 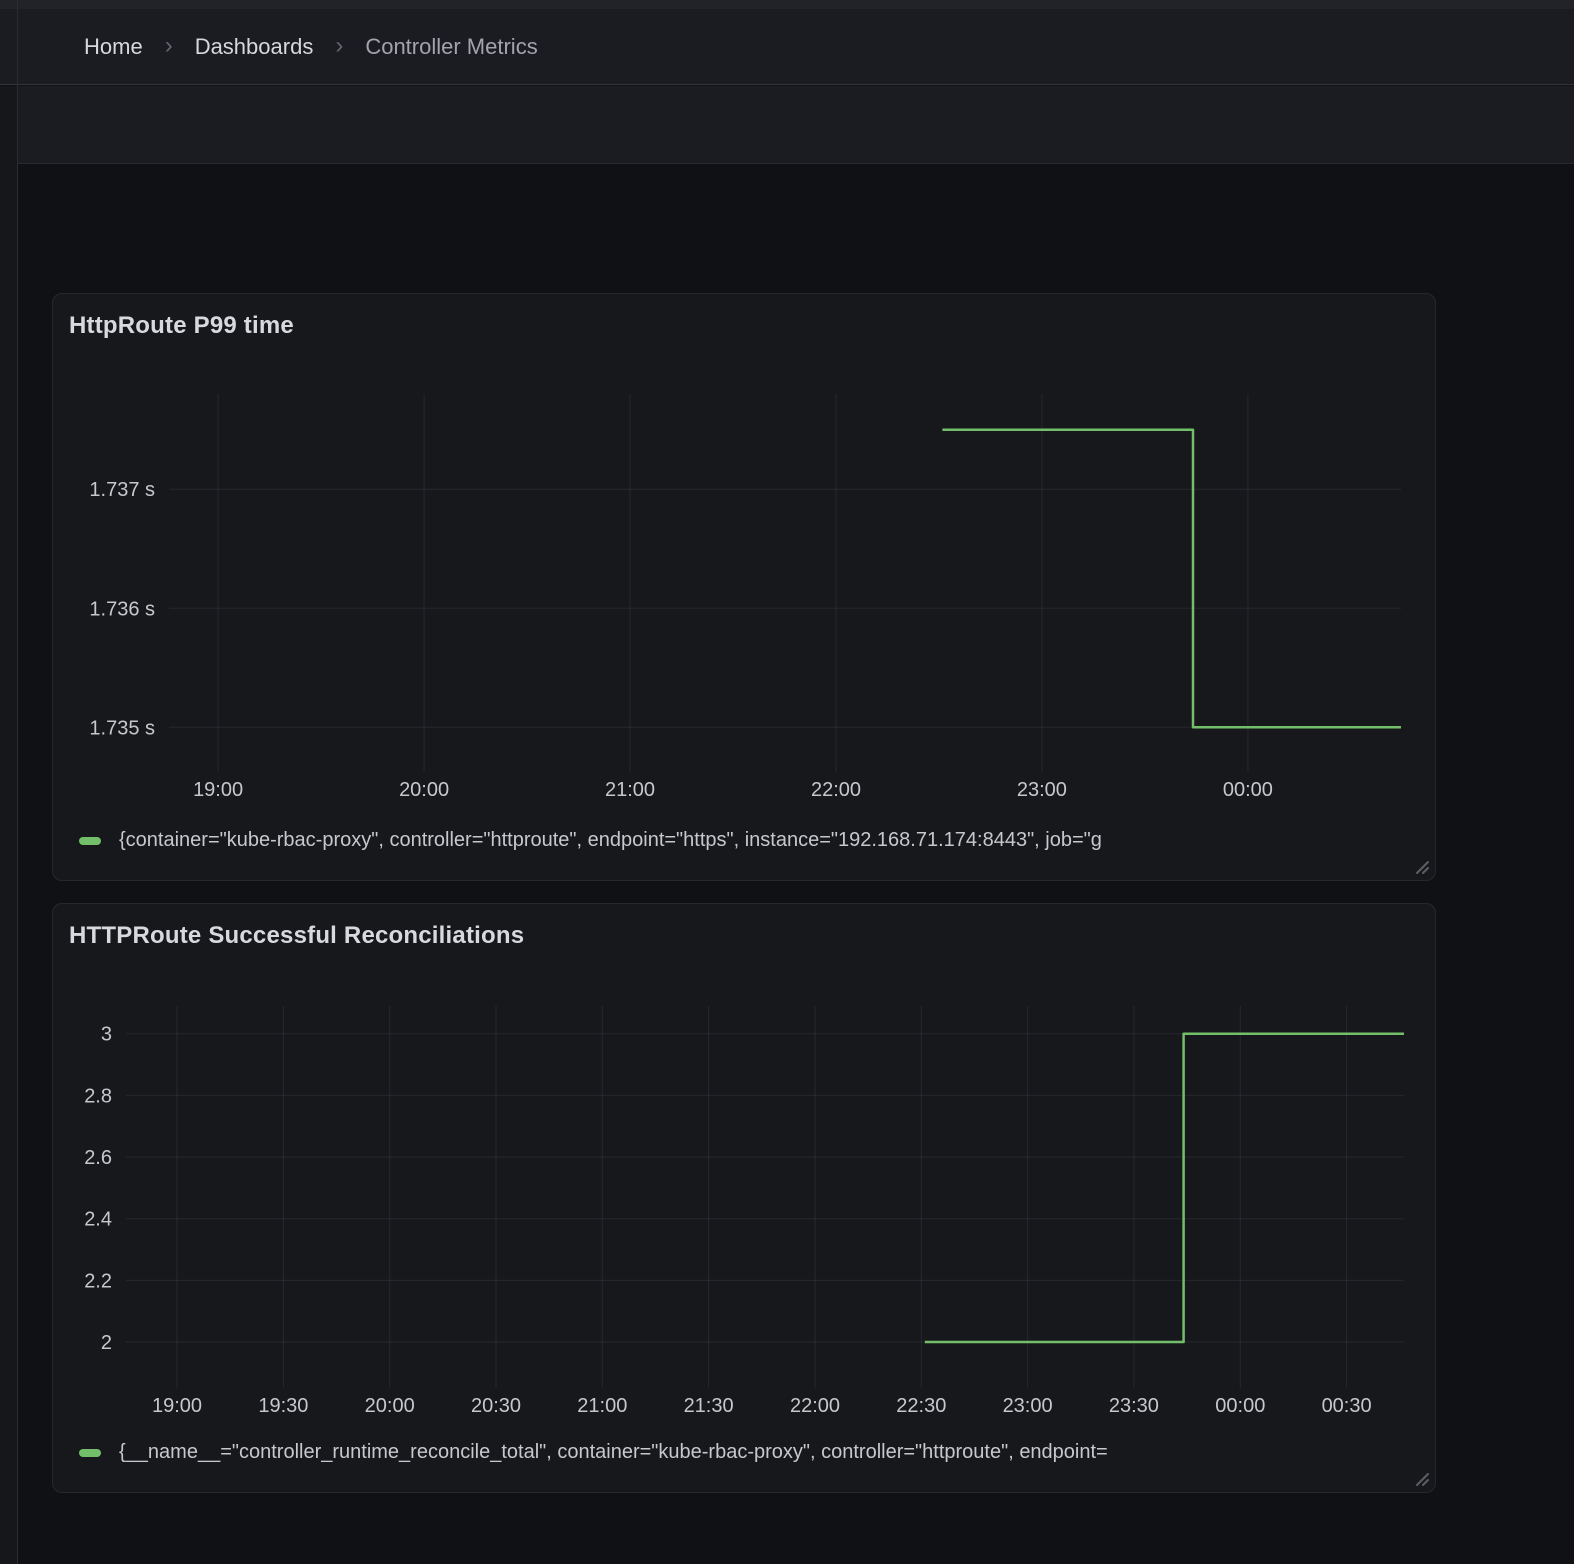 I want to click on svg-text: 2.2, so click(x=98, y=1281).